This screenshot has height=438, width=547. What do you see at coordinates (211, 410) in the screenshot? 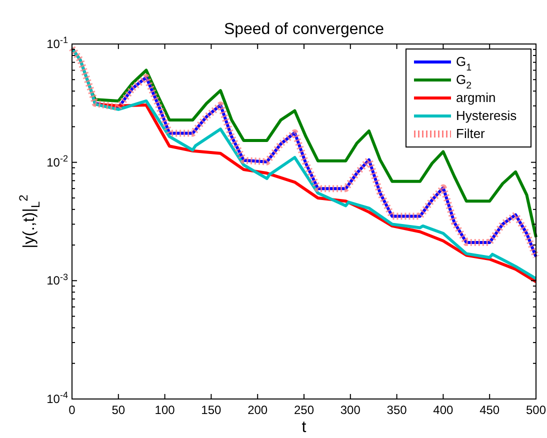
I see `x-tick-label: 150` at bounding box center [211, 410].